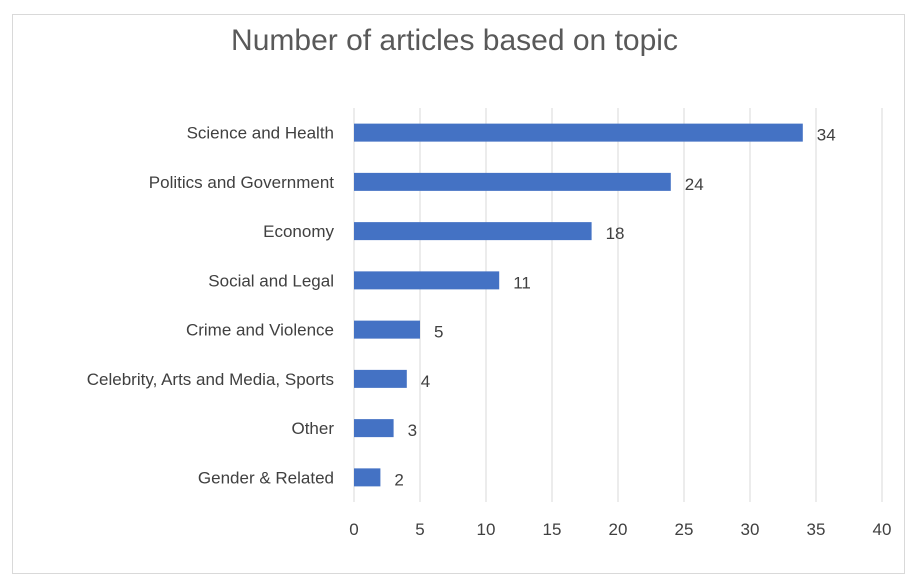 The height and width of the screenshot is (574, 909). What do you see at coordinates (298, 231) in the screenshot?
I see `category-label: Economy` at bounding box center [298, 231].